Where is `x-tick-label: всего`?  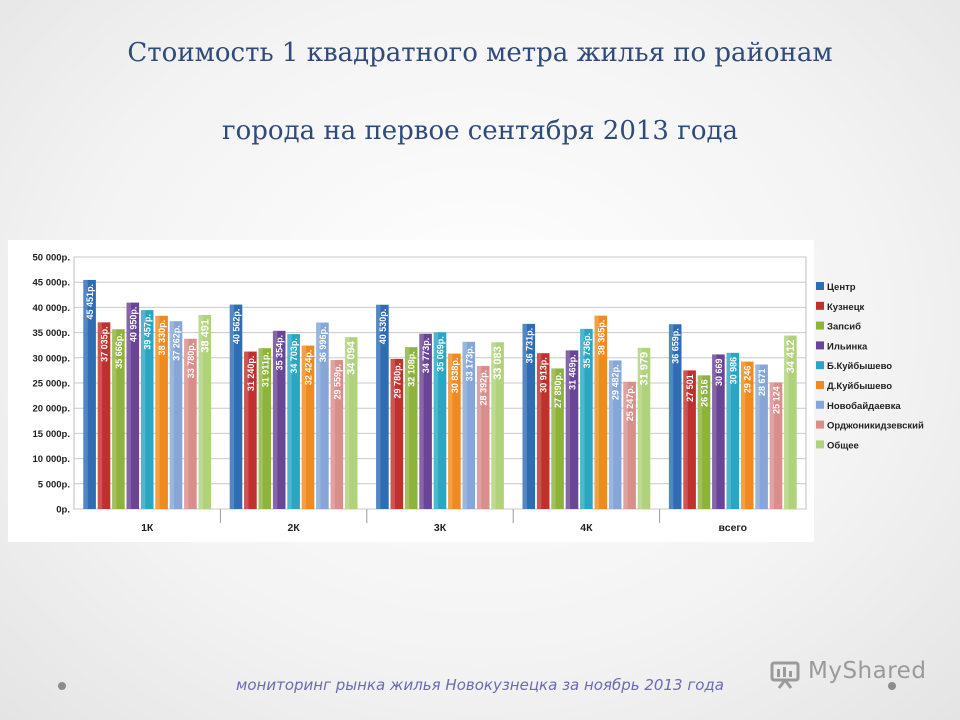 x-tick-label: всего is located at coordinates (733, 528).